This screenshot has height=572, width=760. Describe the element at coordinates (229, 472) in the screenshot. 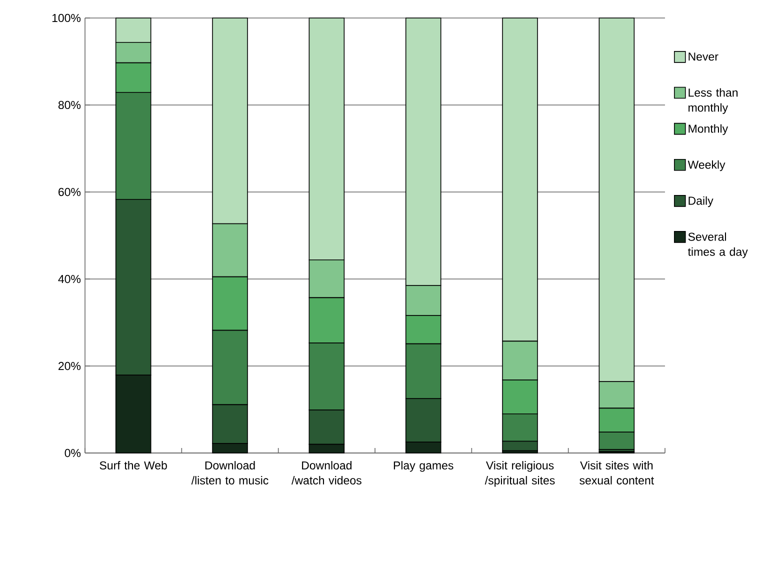

I see `x-tick-label: Download /listen to music` at that location.